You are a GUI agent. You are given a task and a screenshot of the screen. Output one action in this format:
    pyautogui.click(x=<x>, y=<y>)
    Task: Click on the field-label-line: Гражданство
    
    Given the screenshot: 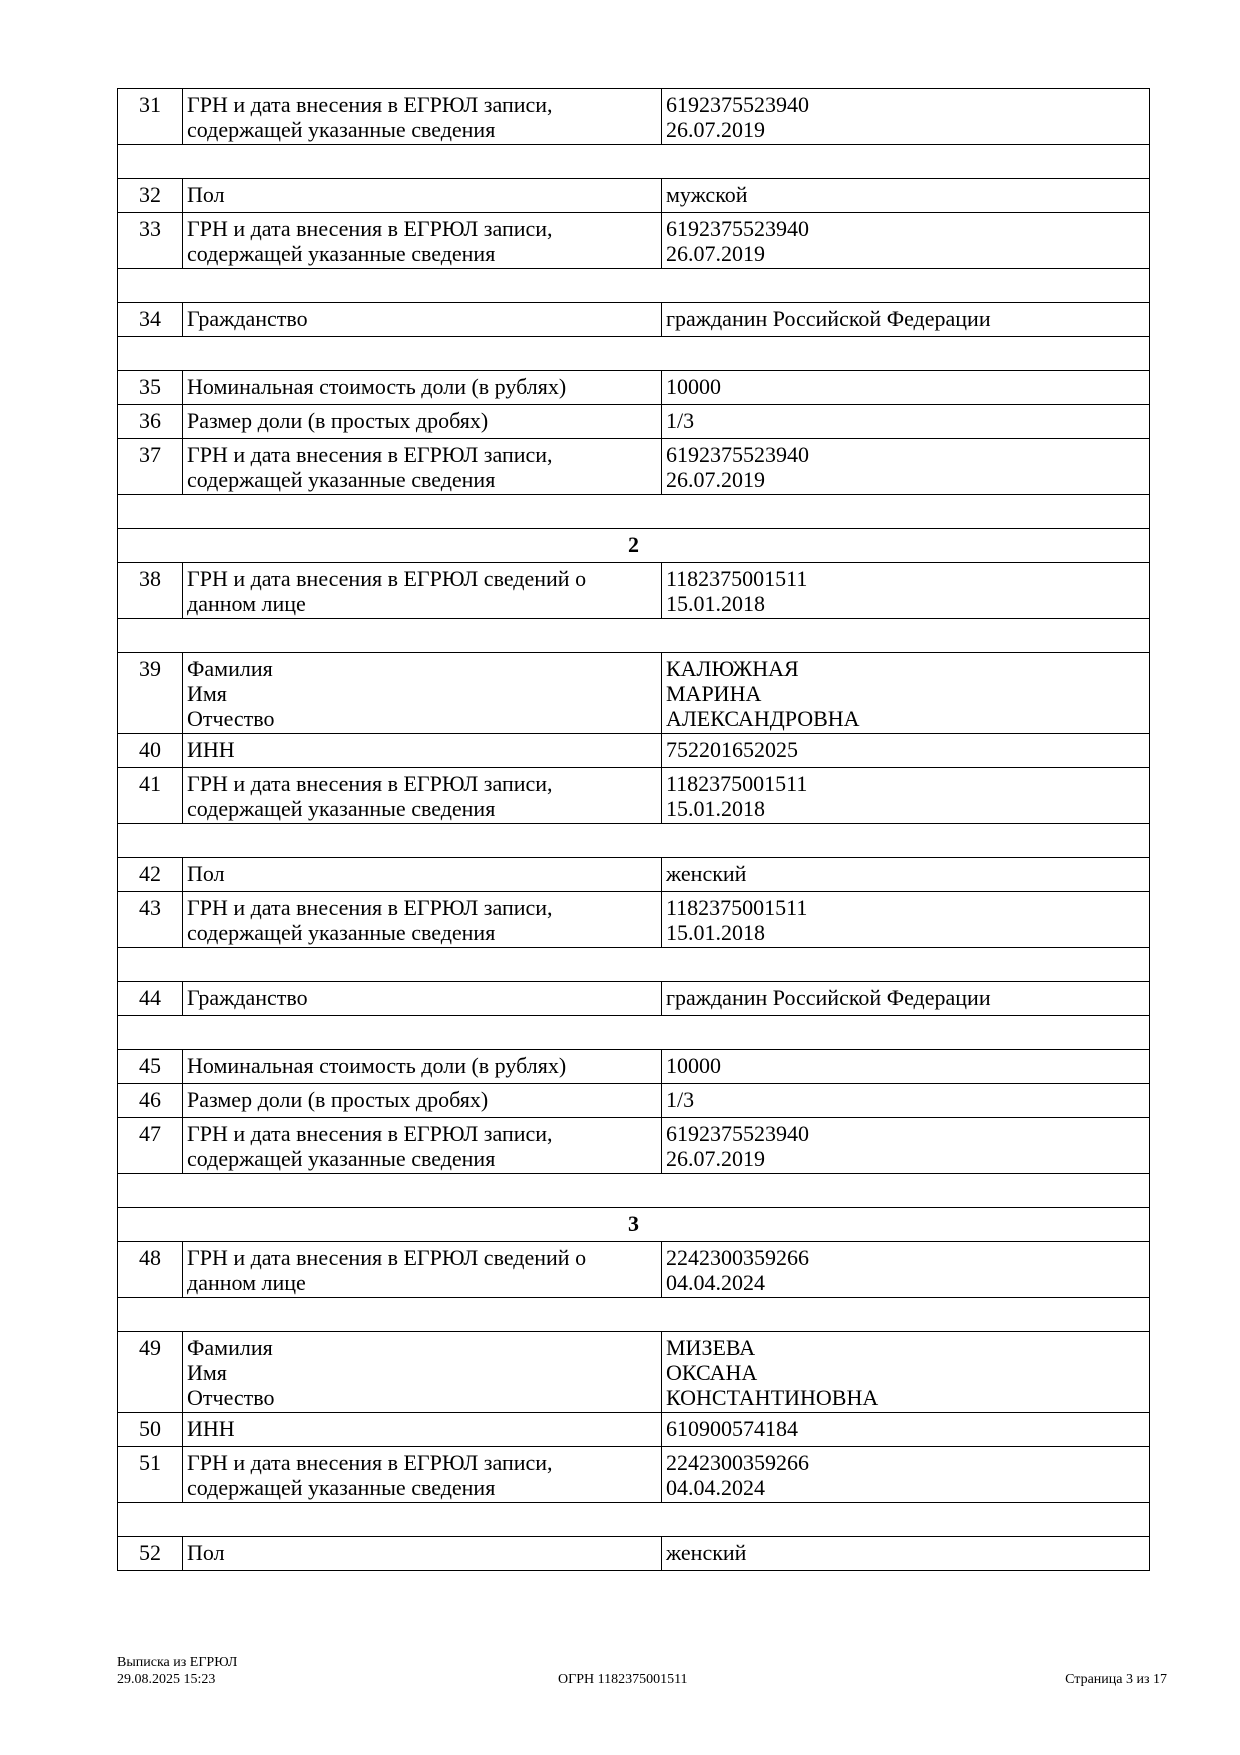 What is the action you would take?
    pyautogui.click(x=247, y=997)
    